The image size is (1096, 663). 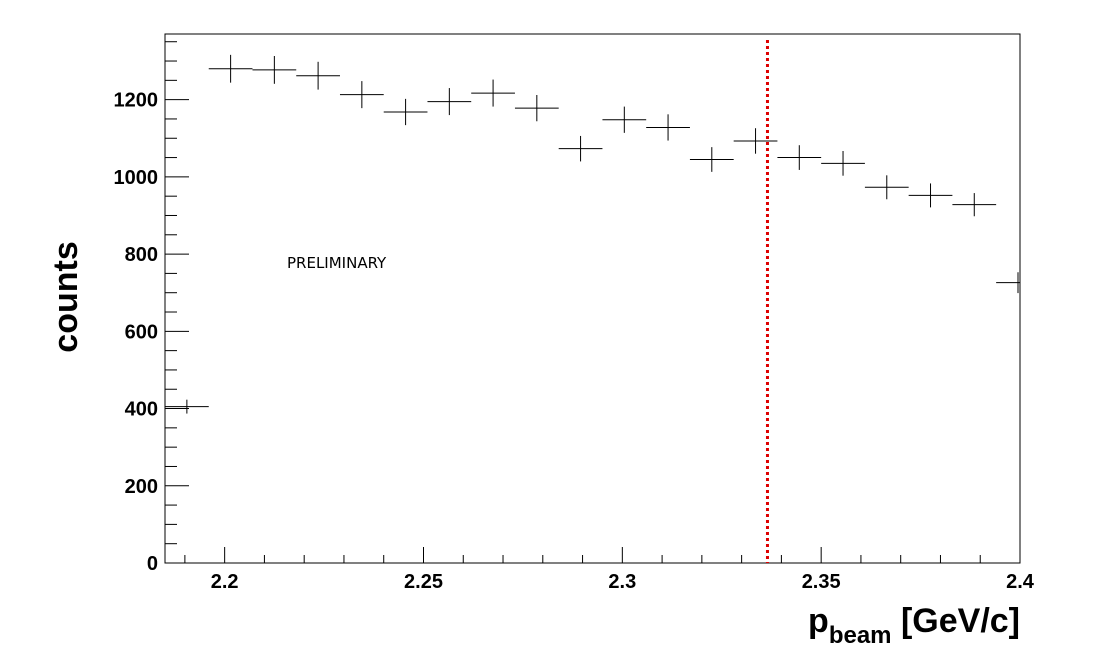 What do you see at coordinates (818, 621) in the screenshot?
I see `x-axis-title-main: p` at bounding box center [818, 621].